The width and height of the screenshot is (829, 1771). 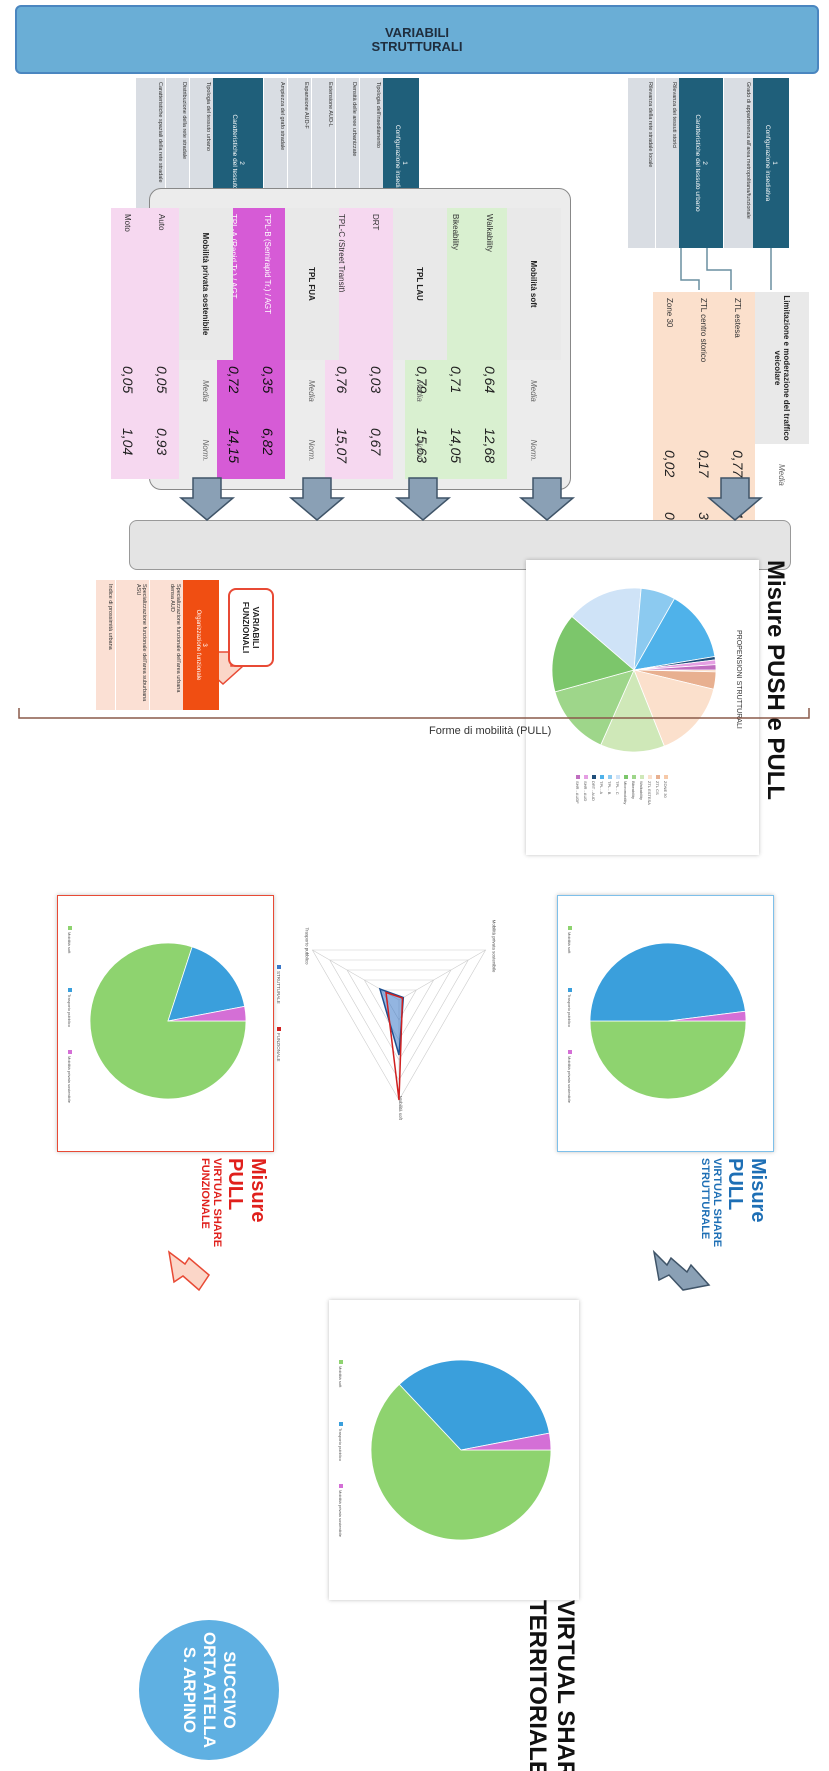 I want to click on legend-label: SHR - AUDF, so click(x=577, y=792).